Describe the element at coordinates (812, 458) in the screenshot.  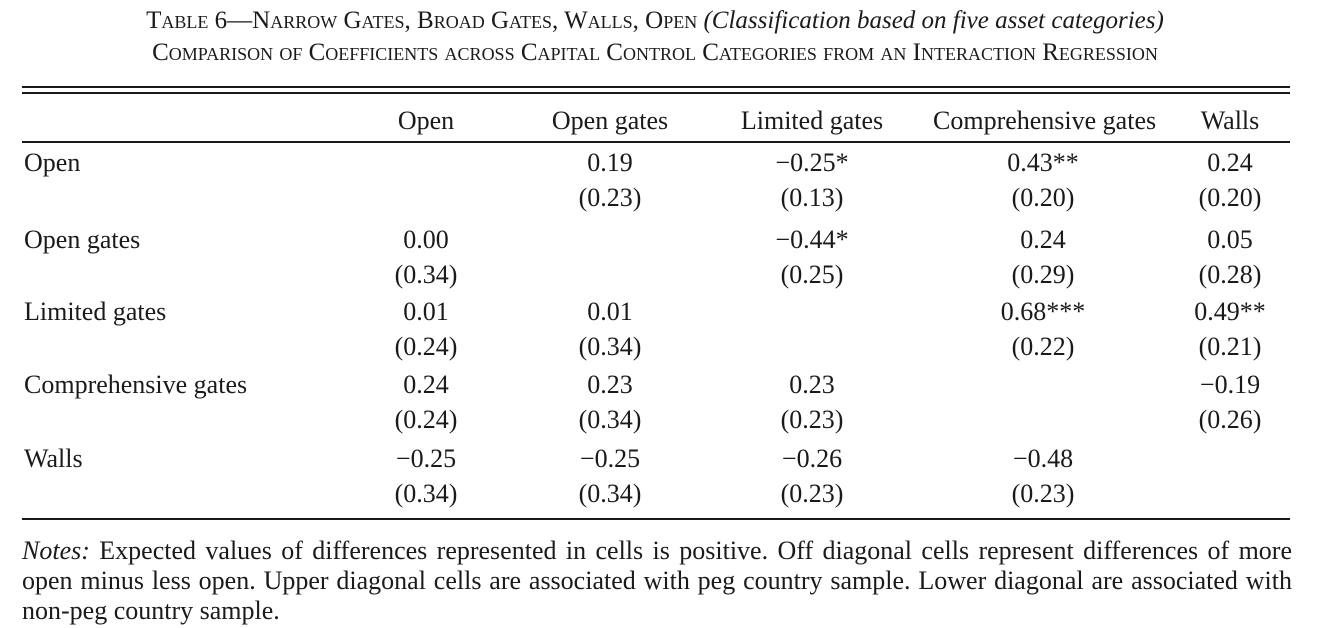
I see `coefficient-value: −0.26` at that location.